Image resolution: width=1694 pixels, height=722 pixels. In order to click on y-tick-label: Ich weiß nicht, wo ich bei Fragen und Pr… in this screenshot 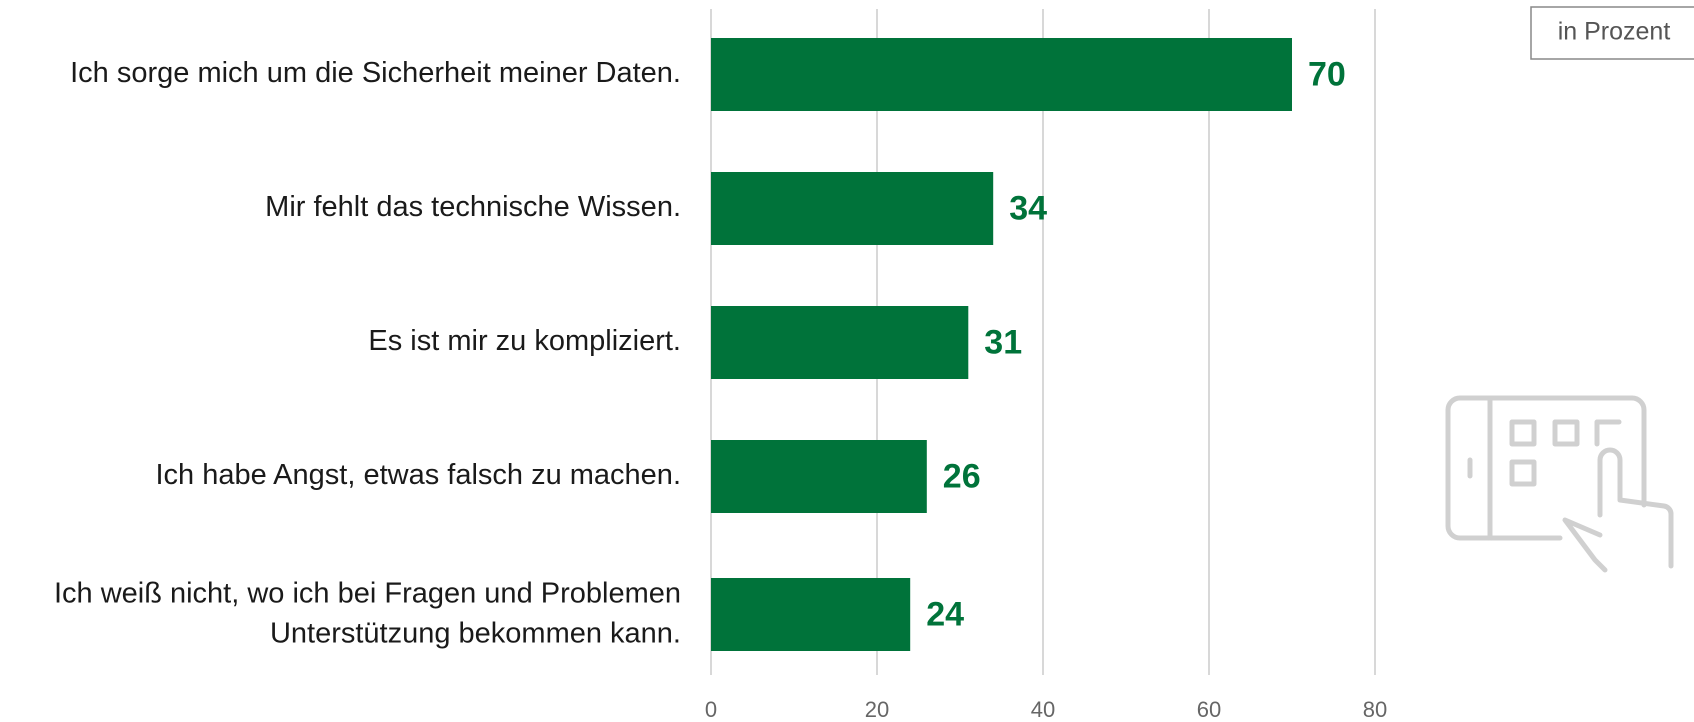, I will do `click(367, 613)`.